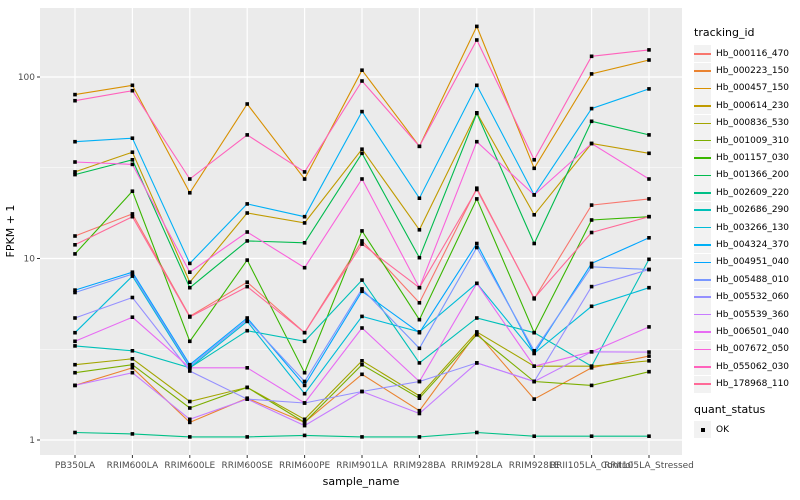 This screenshot has height=500, width=800. Describe the element at coordinates (702, 429) in the screenshot. I see `quant-ok-key` at that location.